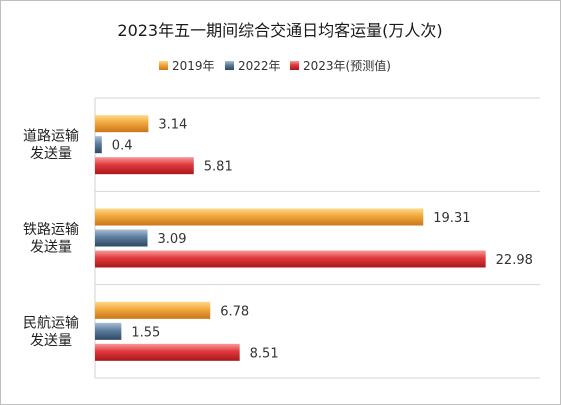  I want to click on data-label-road-2019: 3.14, so click(172, 125).